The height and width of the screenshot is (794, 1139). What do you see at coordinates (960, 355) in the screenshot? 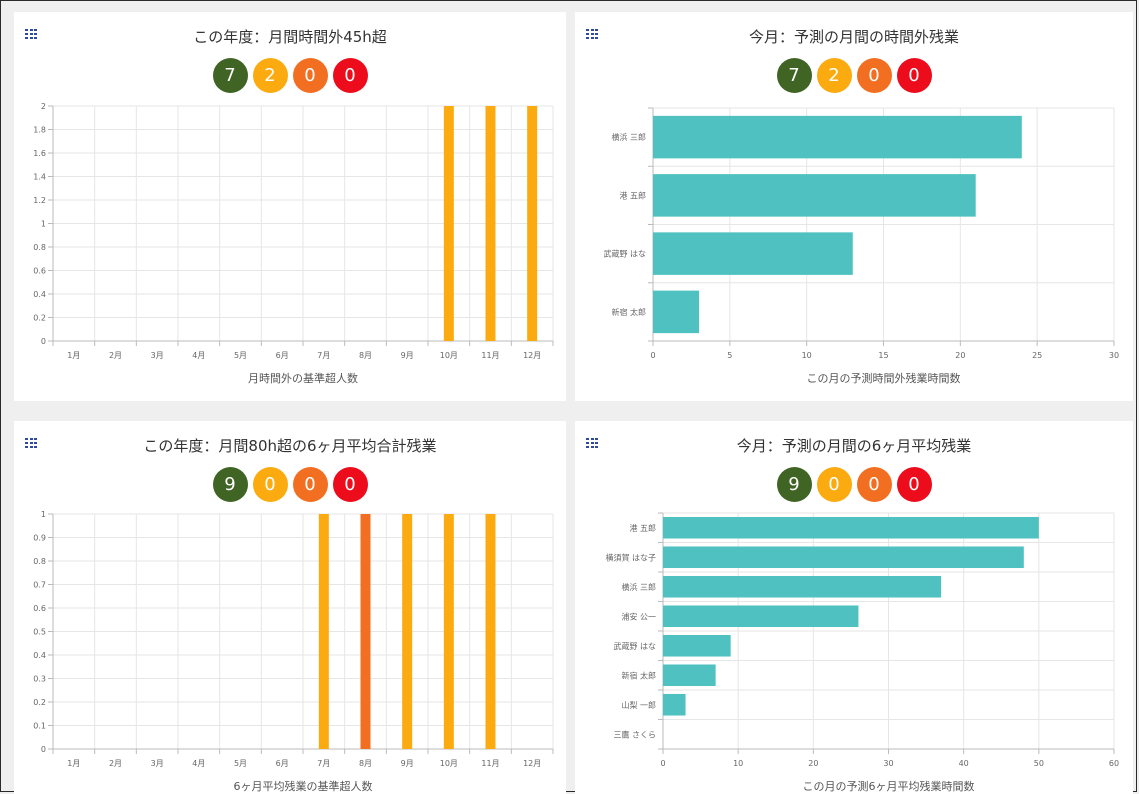
I see `x-tick-label: 20` at bounding box center [960, 355].